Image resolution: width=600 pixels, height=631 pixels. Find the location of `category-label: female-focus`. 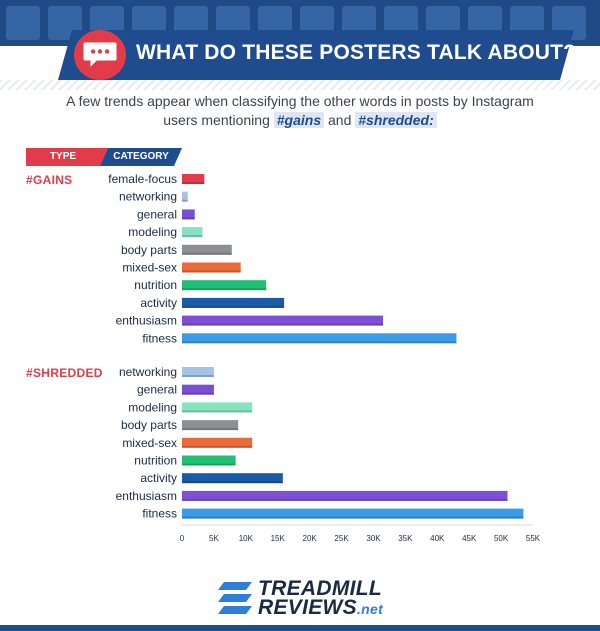

category-label: female-focus is located at coordinates (142, 179).